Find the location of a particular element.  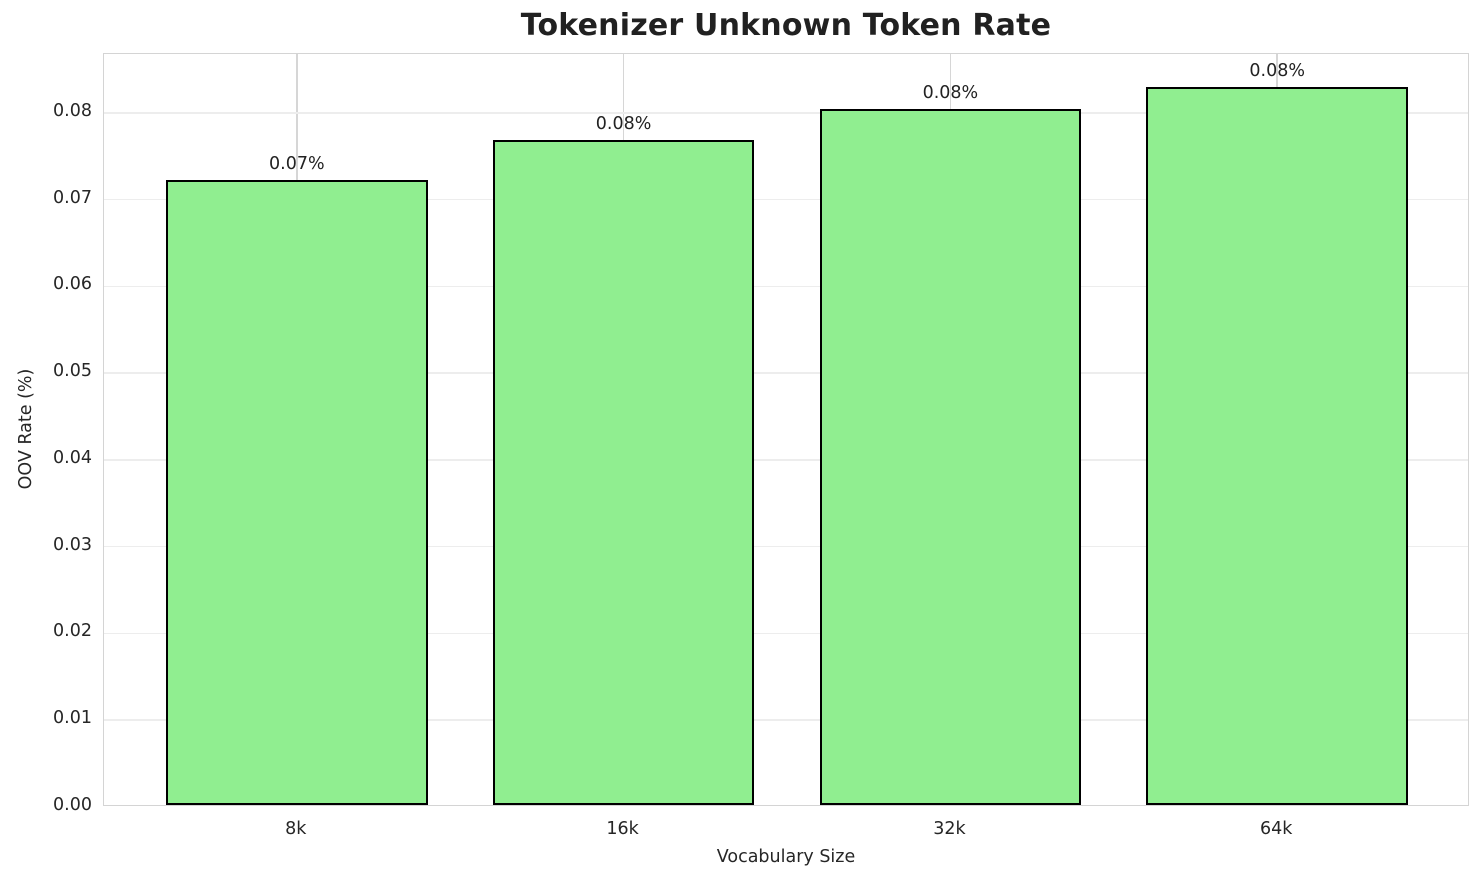

y-tick-label: 0.06 is located at coordinates (72, 284).